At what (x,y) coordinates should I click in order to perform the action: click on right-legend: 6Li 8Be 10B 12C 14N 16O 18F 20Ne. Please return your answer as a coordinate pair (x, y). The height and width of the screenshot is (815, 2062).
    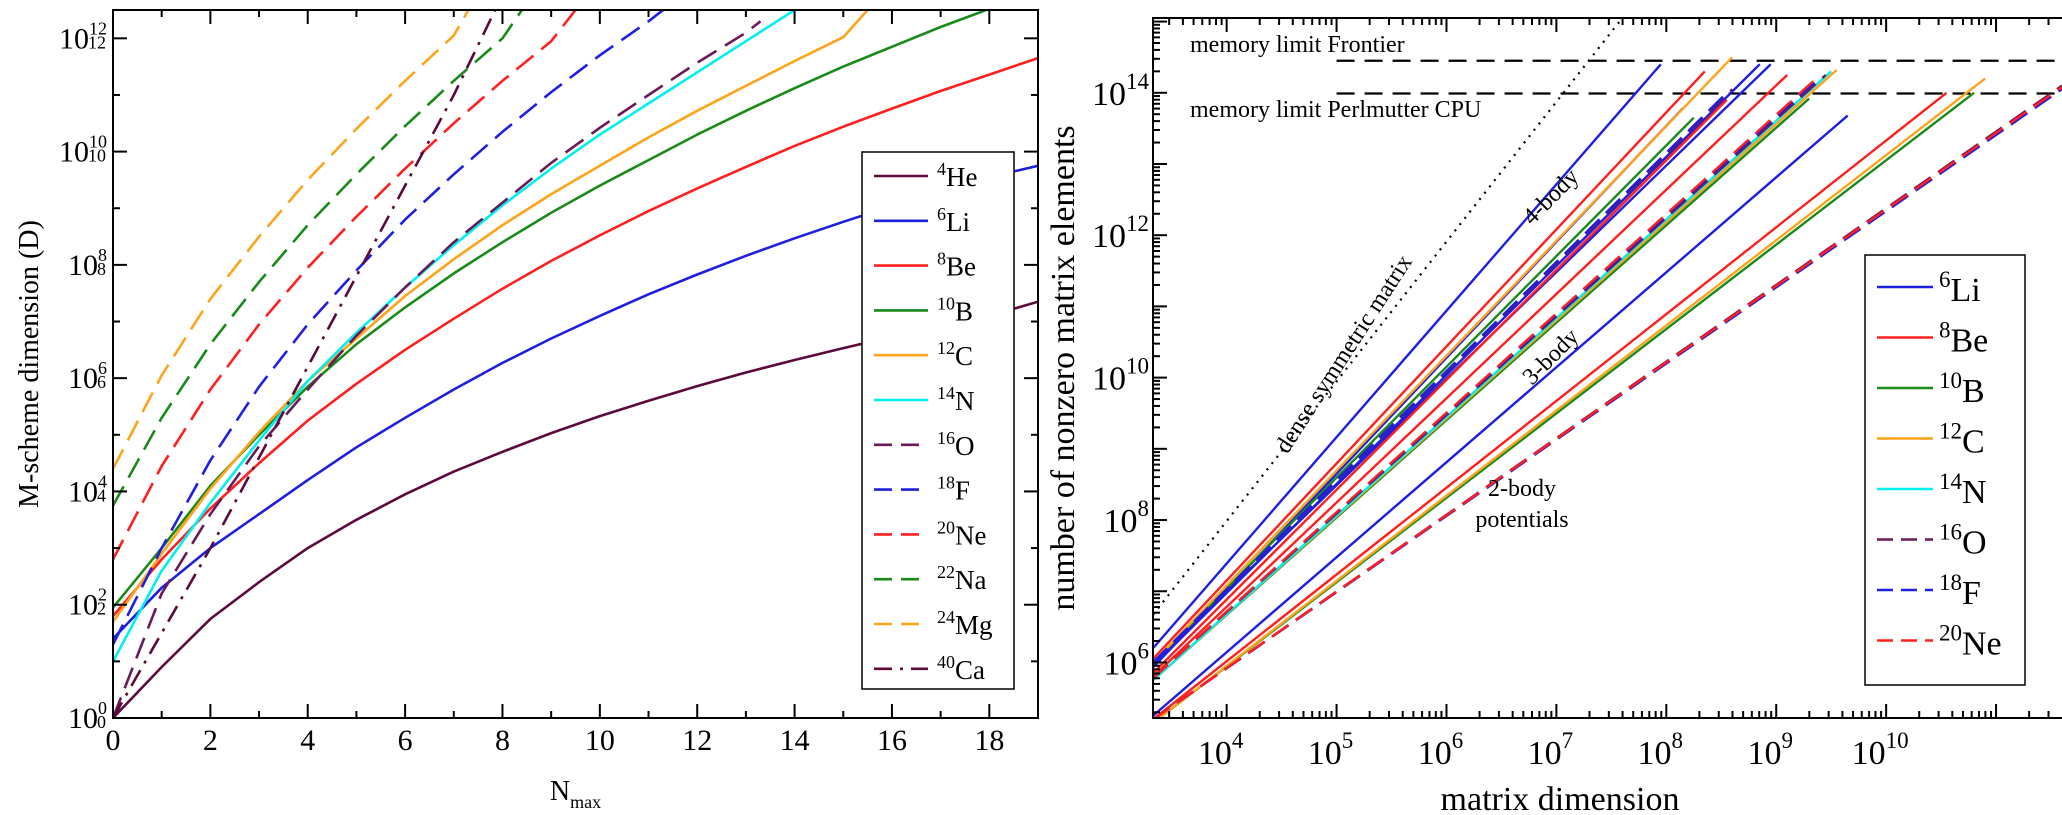
    Looking at the image, I should click on (1945, 470).